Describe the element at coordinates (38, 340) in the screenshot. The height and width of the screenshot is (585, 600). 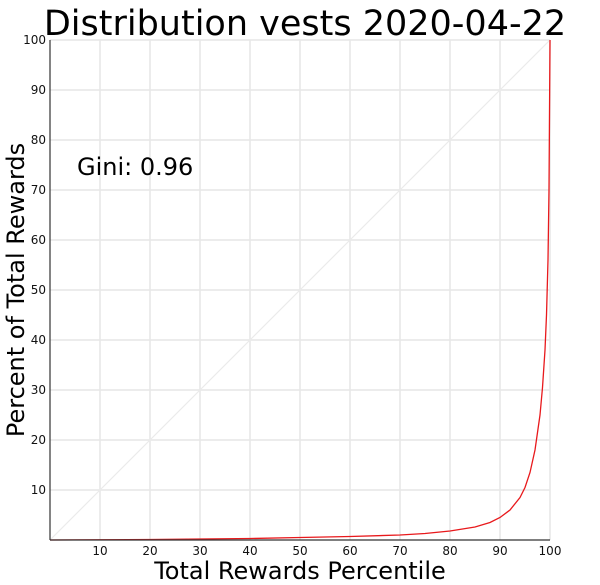
I see `y-tick-label: 40` at that location.